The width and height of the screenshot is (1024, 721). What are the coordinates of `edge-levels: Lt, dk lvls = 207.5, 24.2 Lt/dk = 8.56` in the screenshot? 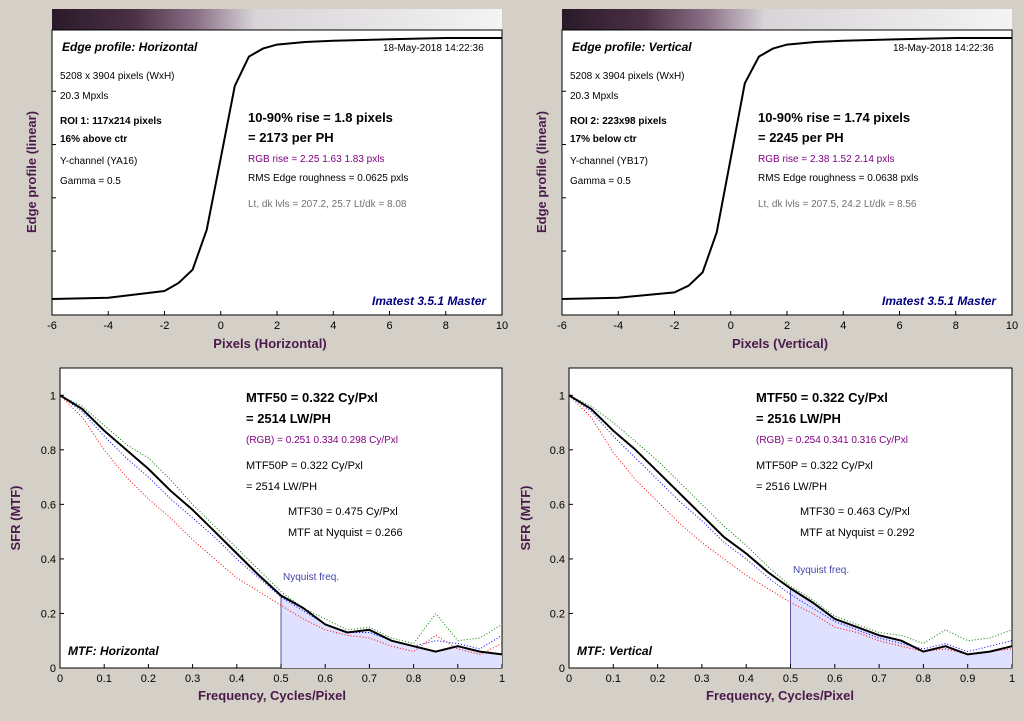 It's located at (837, 204).